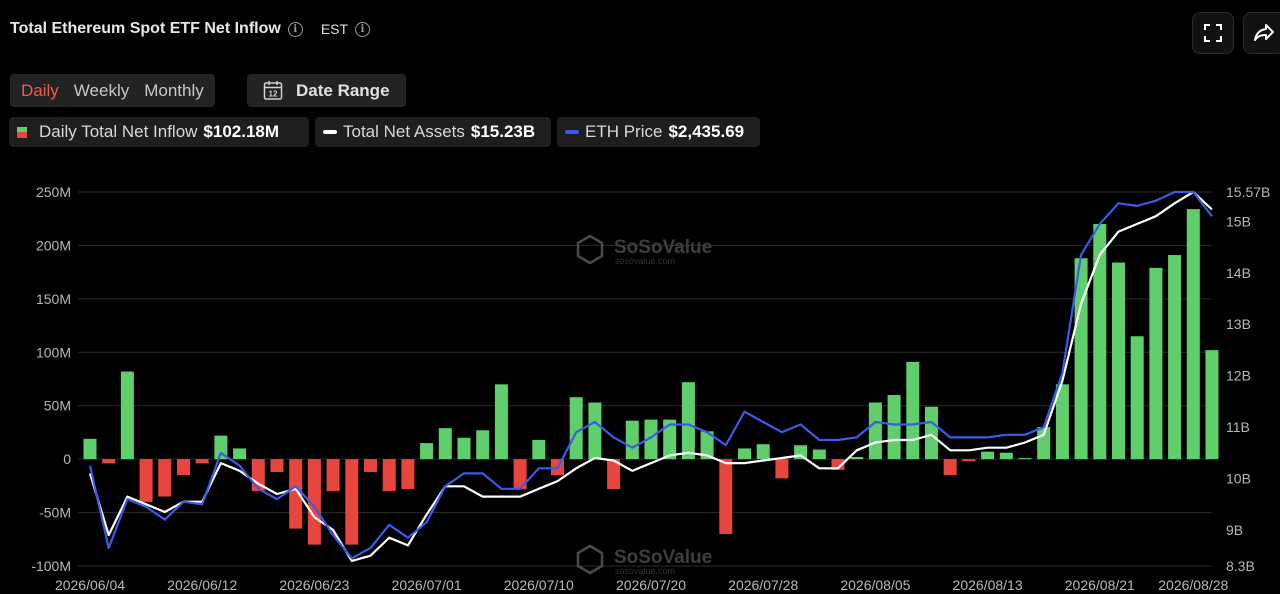 Image resolution: width=1280 pixels, height=594 pixels. I want to click on watermark-url: sosovalue.com, so click(645, 261).